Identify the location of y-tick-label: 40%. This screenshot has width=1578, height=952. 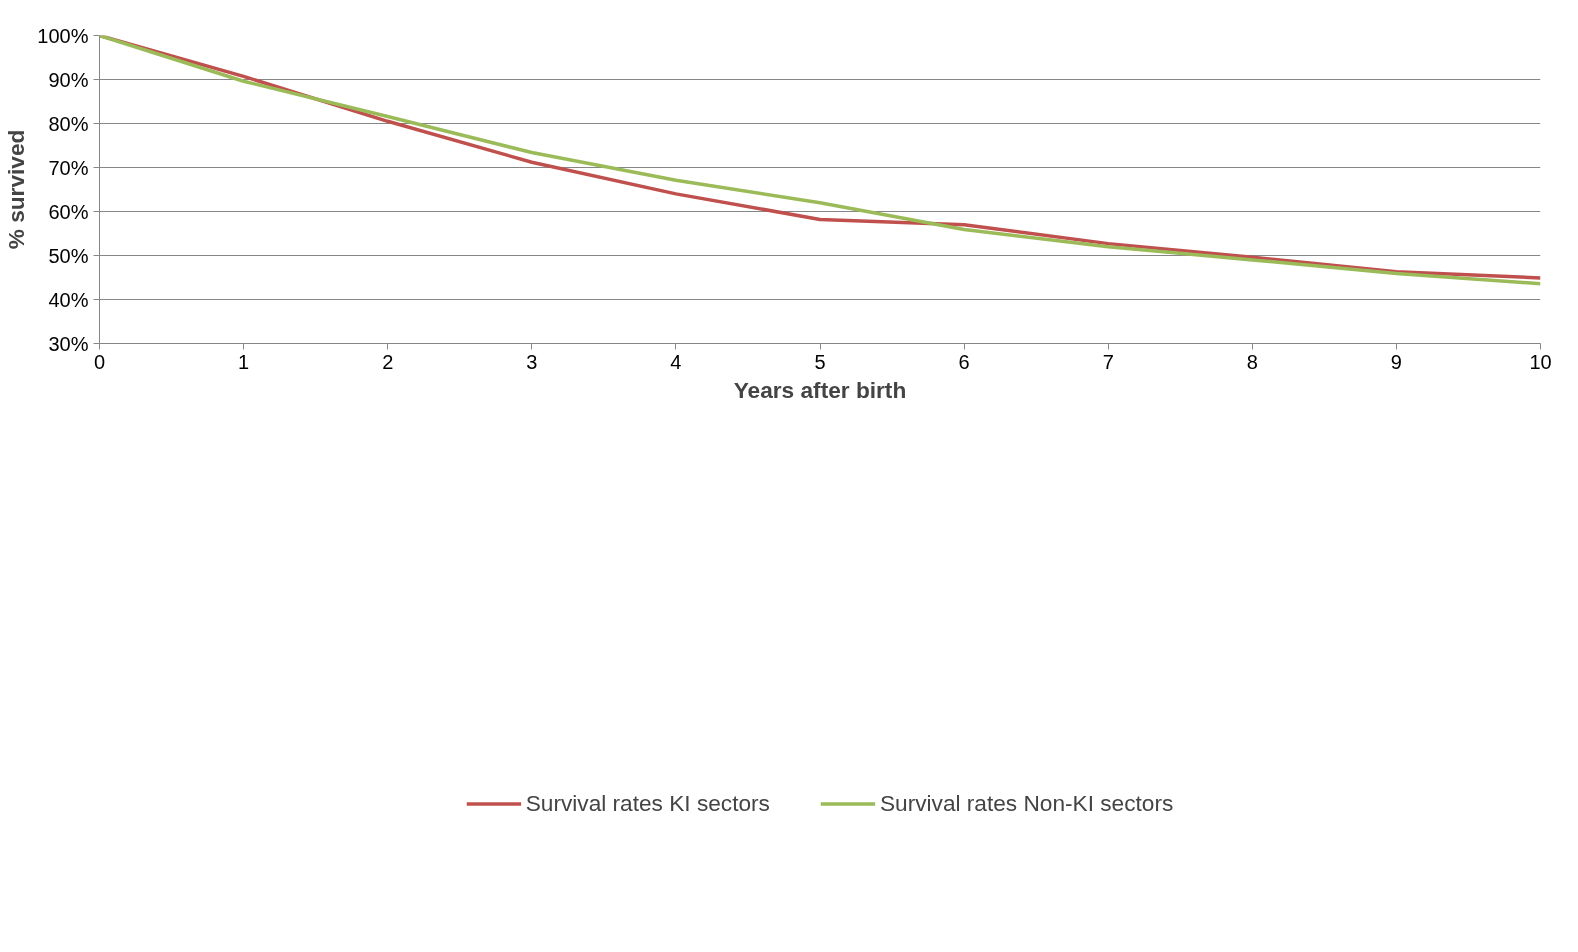
(68, 299).